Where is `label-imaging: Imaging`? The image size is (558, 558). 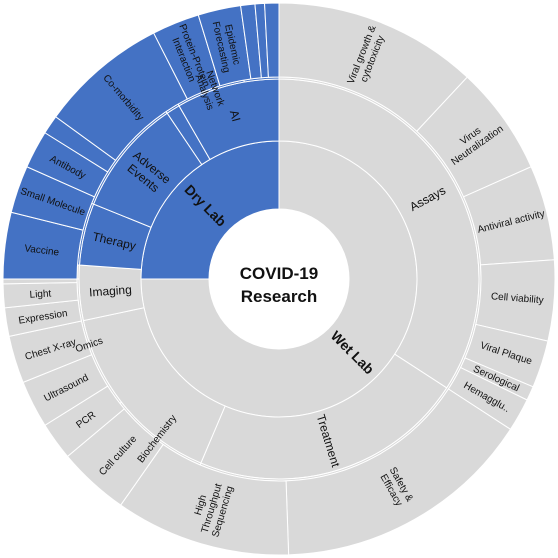 label-imaging: Imaging is located at coordinates (111, 291).